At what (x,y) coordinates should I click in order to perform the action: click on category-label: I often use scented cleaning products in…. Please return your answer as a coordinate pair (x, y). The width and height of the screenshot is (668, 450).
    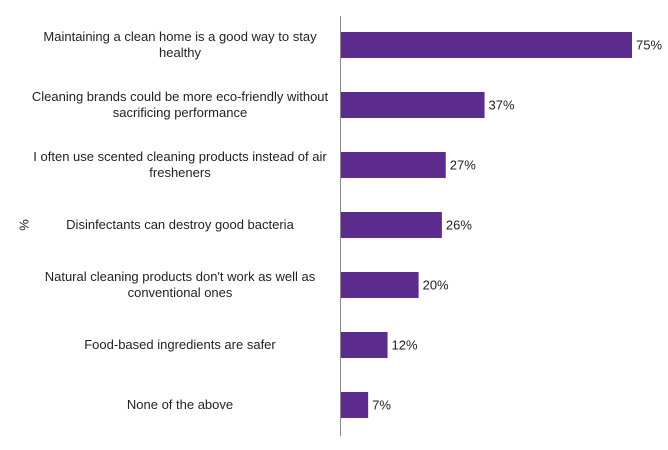
    Looking at the image, I should click on (180, 164).